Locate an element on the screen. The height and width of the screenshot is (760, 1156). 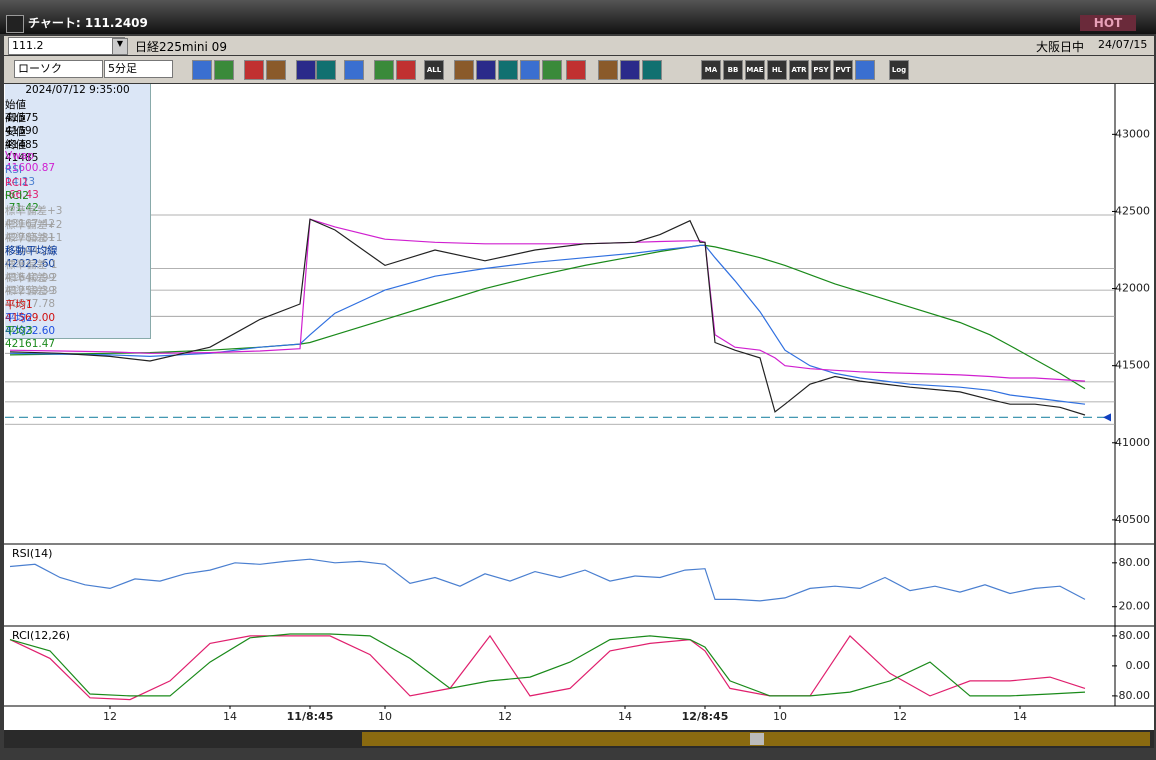
info-label: Vwap is located at coordinates (19, 156).